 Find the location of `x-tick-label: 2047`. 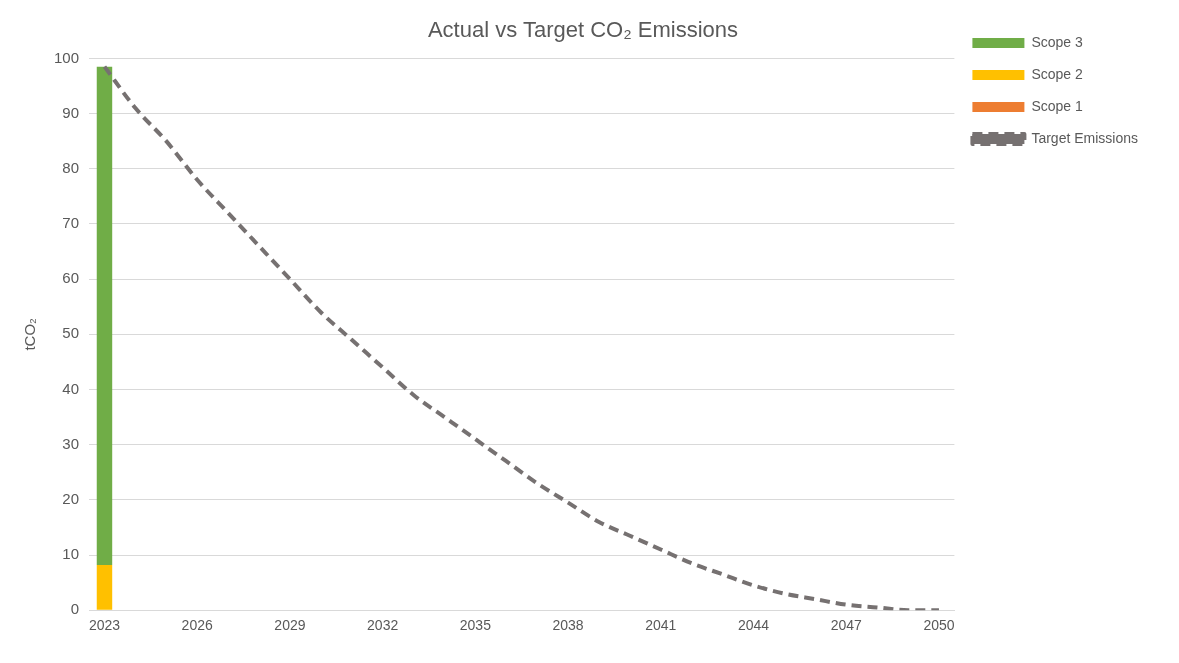

x-tick-label: 2047 is located at coordinates (846, 625).